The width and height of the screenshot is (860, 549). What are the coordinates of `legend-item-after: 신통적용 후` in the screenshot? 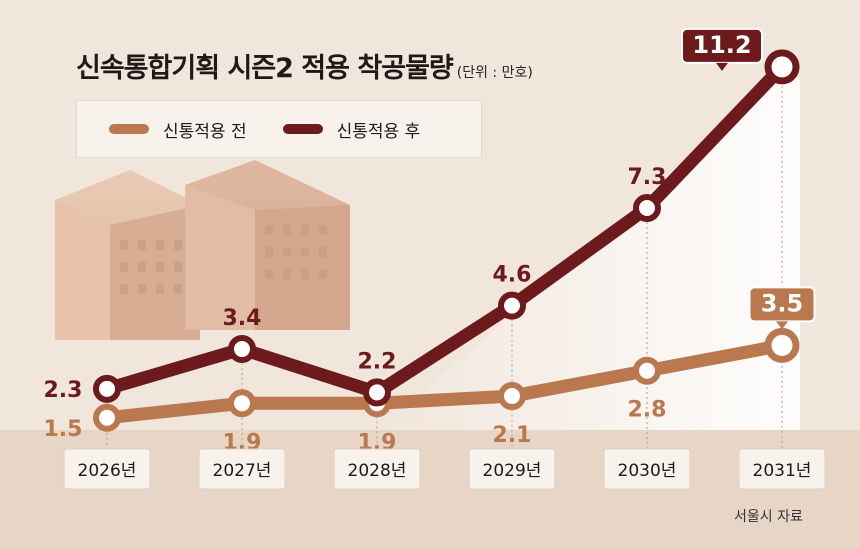 It's located at (351, 129).